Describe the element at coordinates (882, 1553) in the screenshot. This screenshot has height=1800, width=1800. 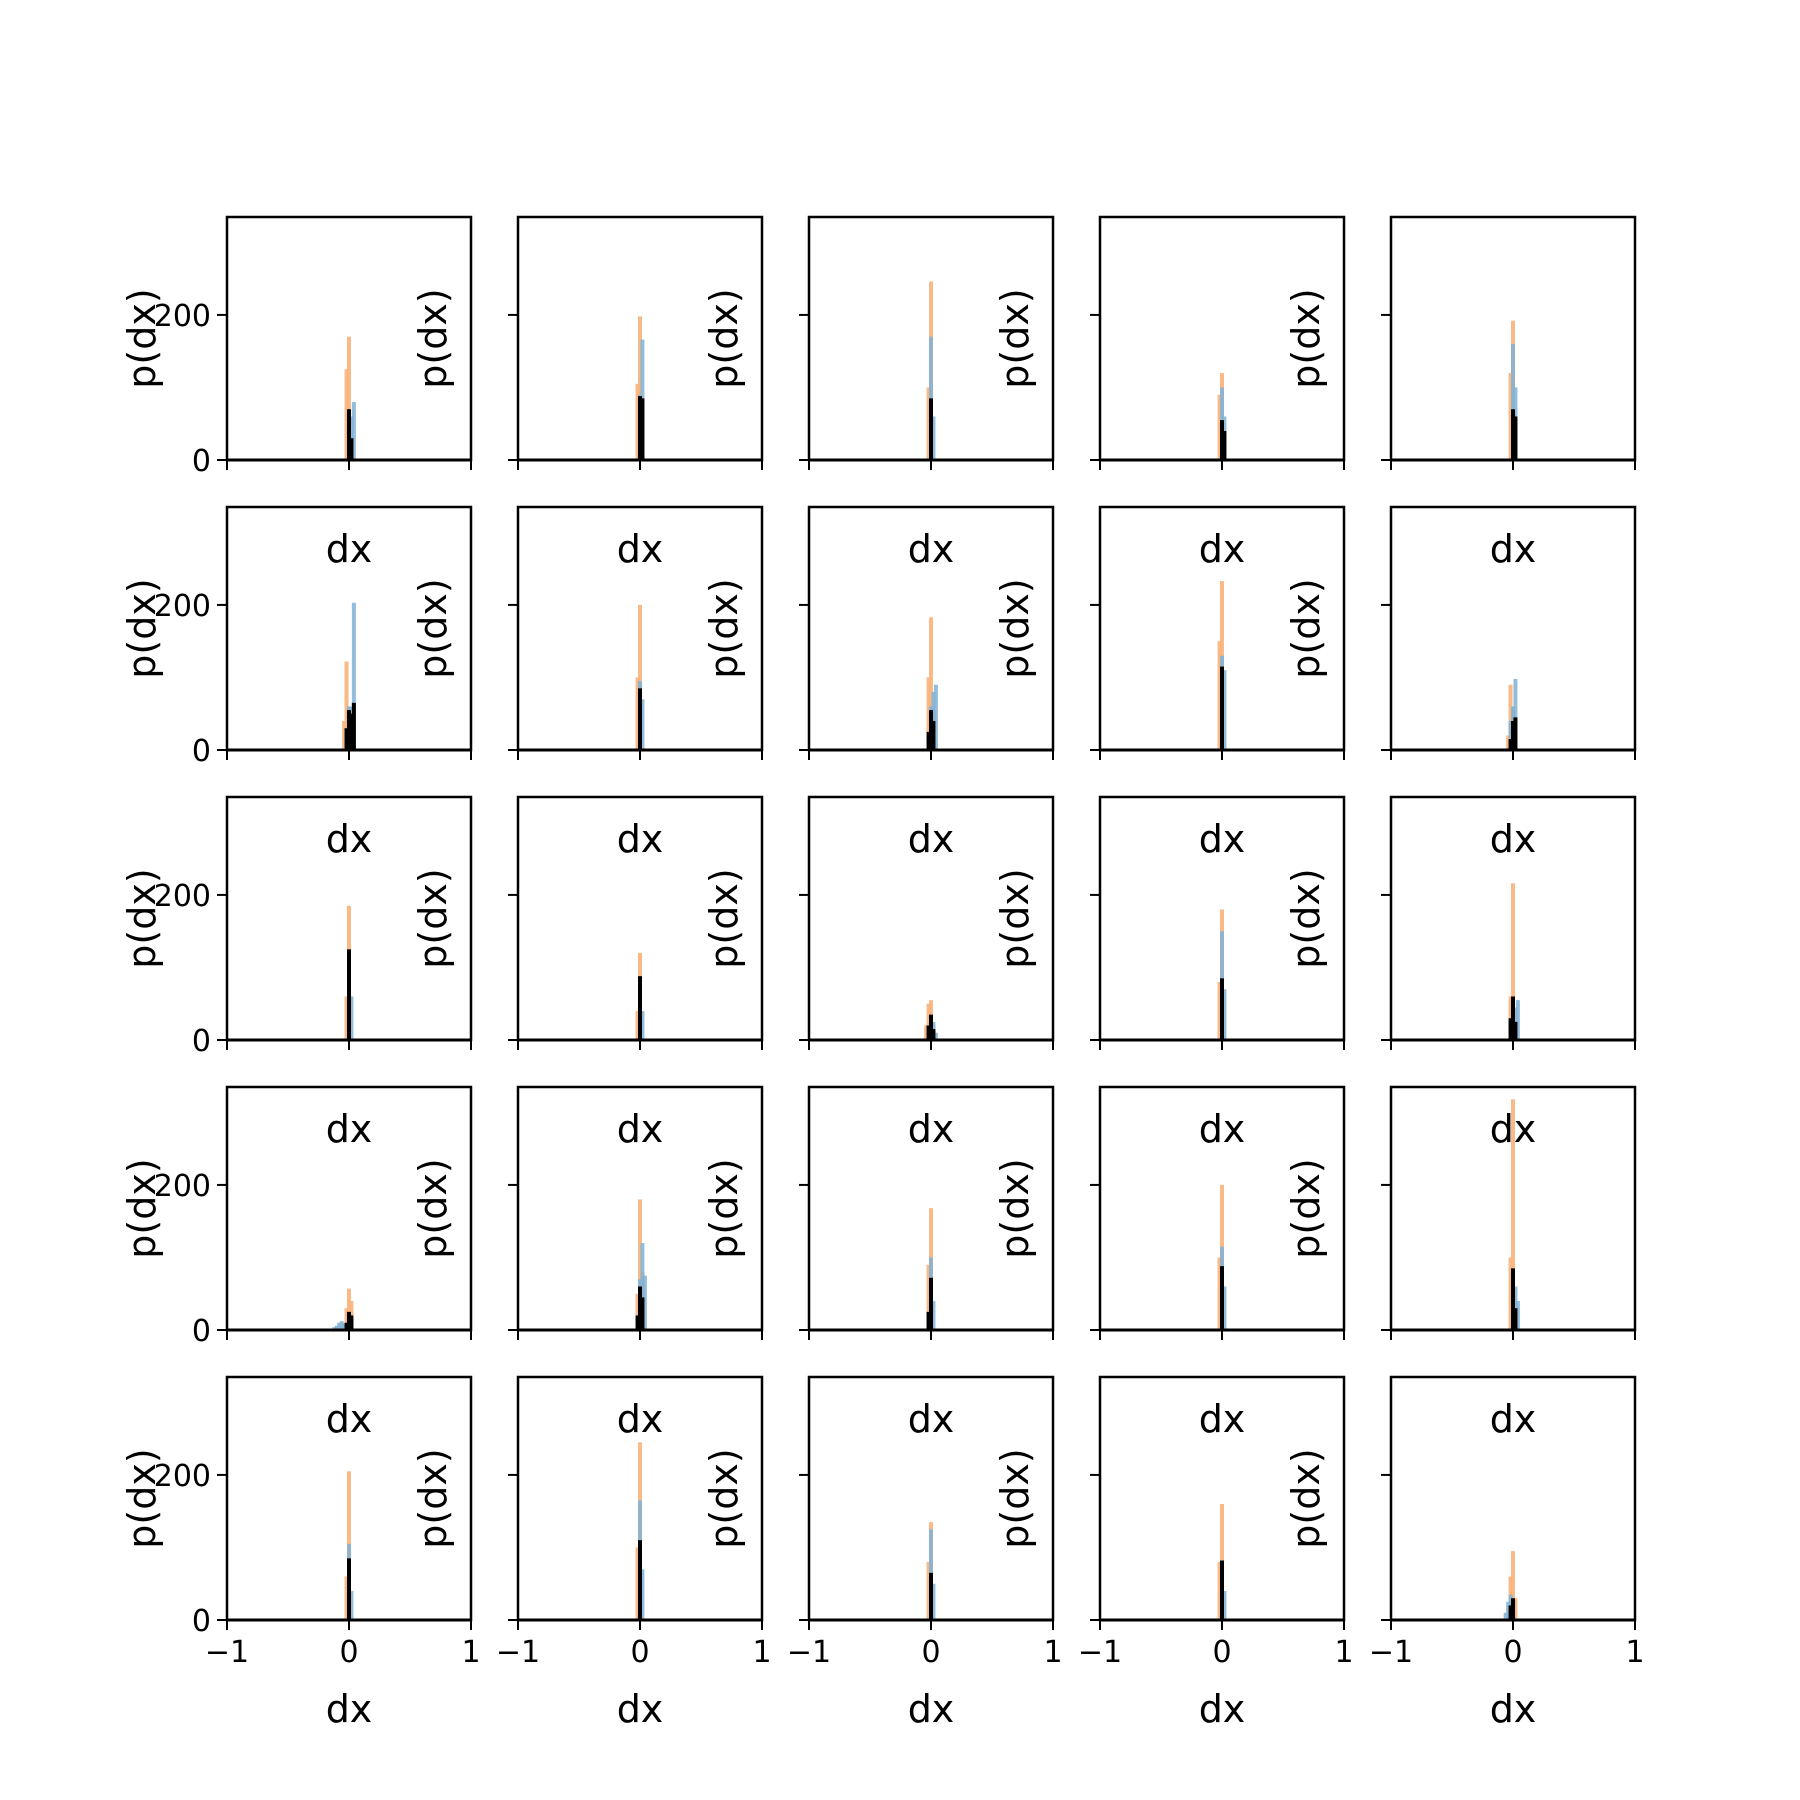
I see `subplot-5-3: −1 0 1 dx p(dx)` at that location.